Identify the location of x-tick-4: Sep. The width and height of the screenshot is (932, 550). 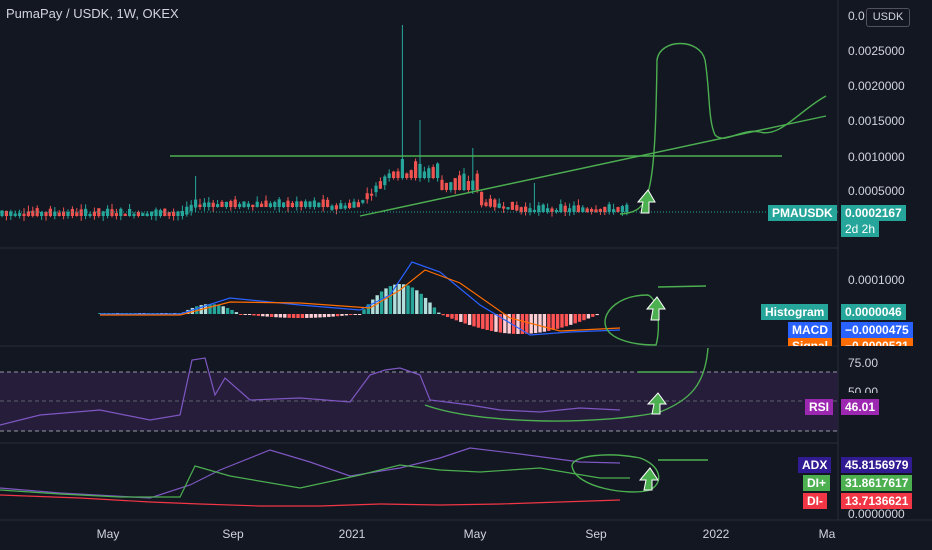
(596, 534).